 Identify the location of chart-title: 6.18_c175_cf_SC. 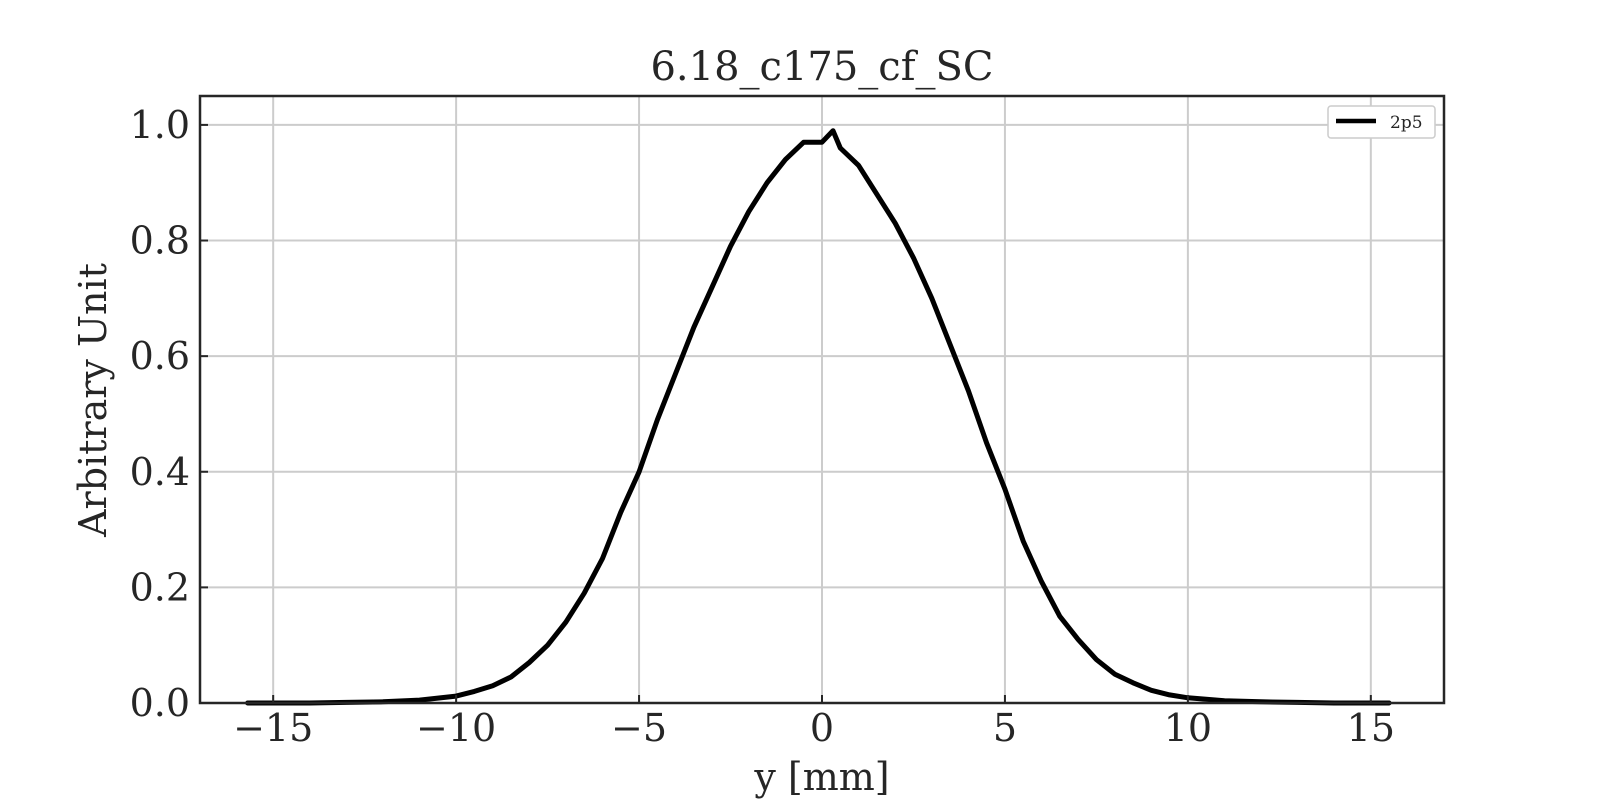
(821, 67).